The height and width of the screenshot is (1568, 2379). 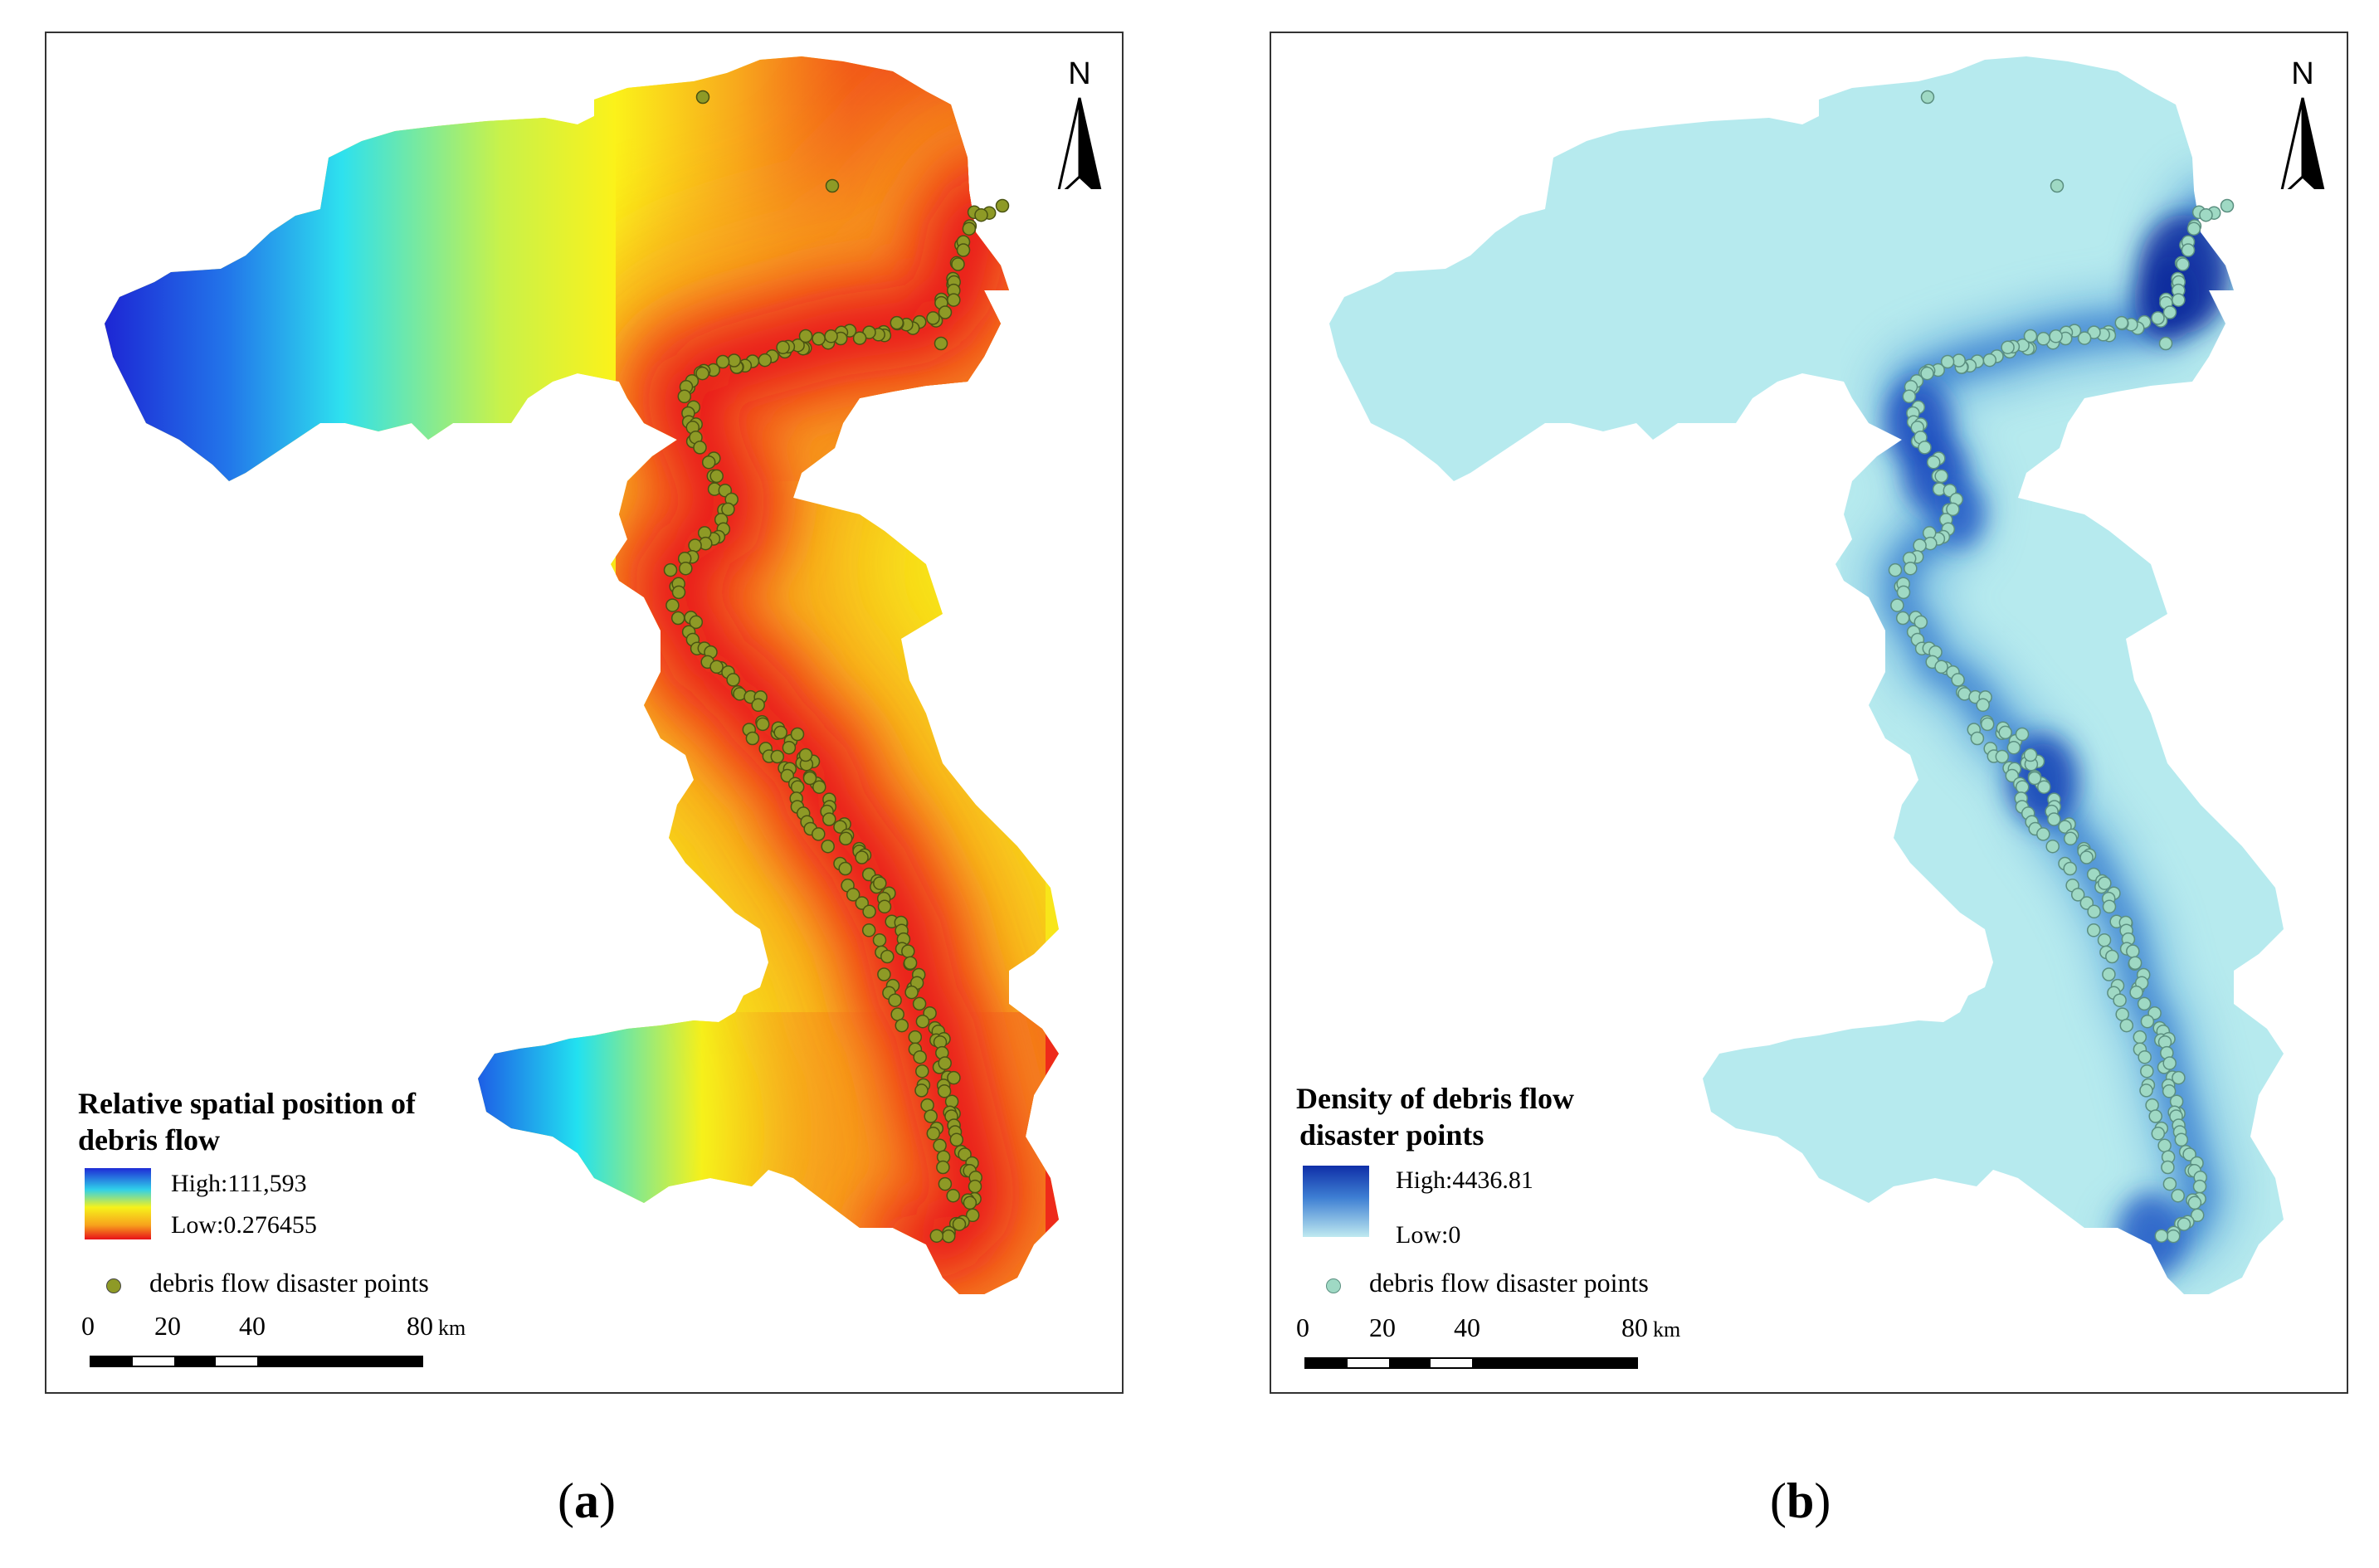 What do you see at coordinates (149, 1140) in the screenshot?
I see `legend-title-line-2: debris flow` at bounding box center [149, 1140].